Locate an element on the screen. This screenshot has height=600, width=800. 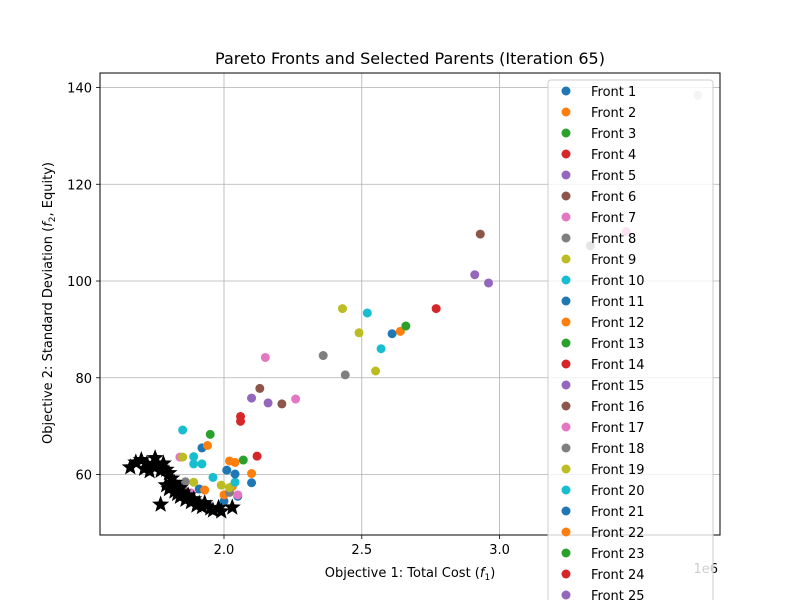
legend-label: Front 21 is located at coordinates (618, 512).